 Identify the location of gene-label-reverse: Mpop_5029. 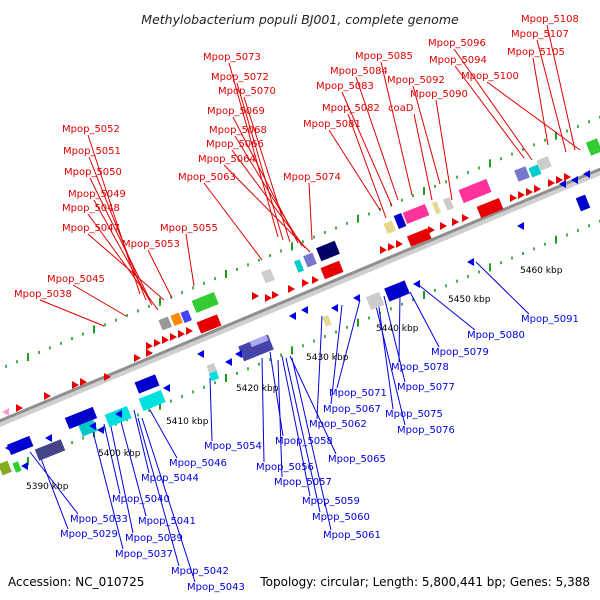
(89, 534).